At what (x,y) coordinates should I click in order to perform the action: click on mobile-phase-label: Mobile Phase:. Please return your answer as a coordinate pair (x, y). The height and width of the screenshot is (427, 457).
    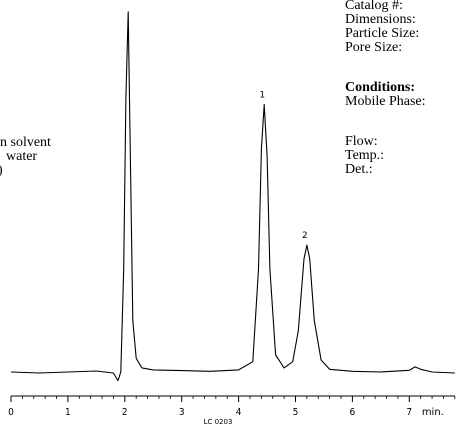
    Looking at the image, I should click on (385, 101).